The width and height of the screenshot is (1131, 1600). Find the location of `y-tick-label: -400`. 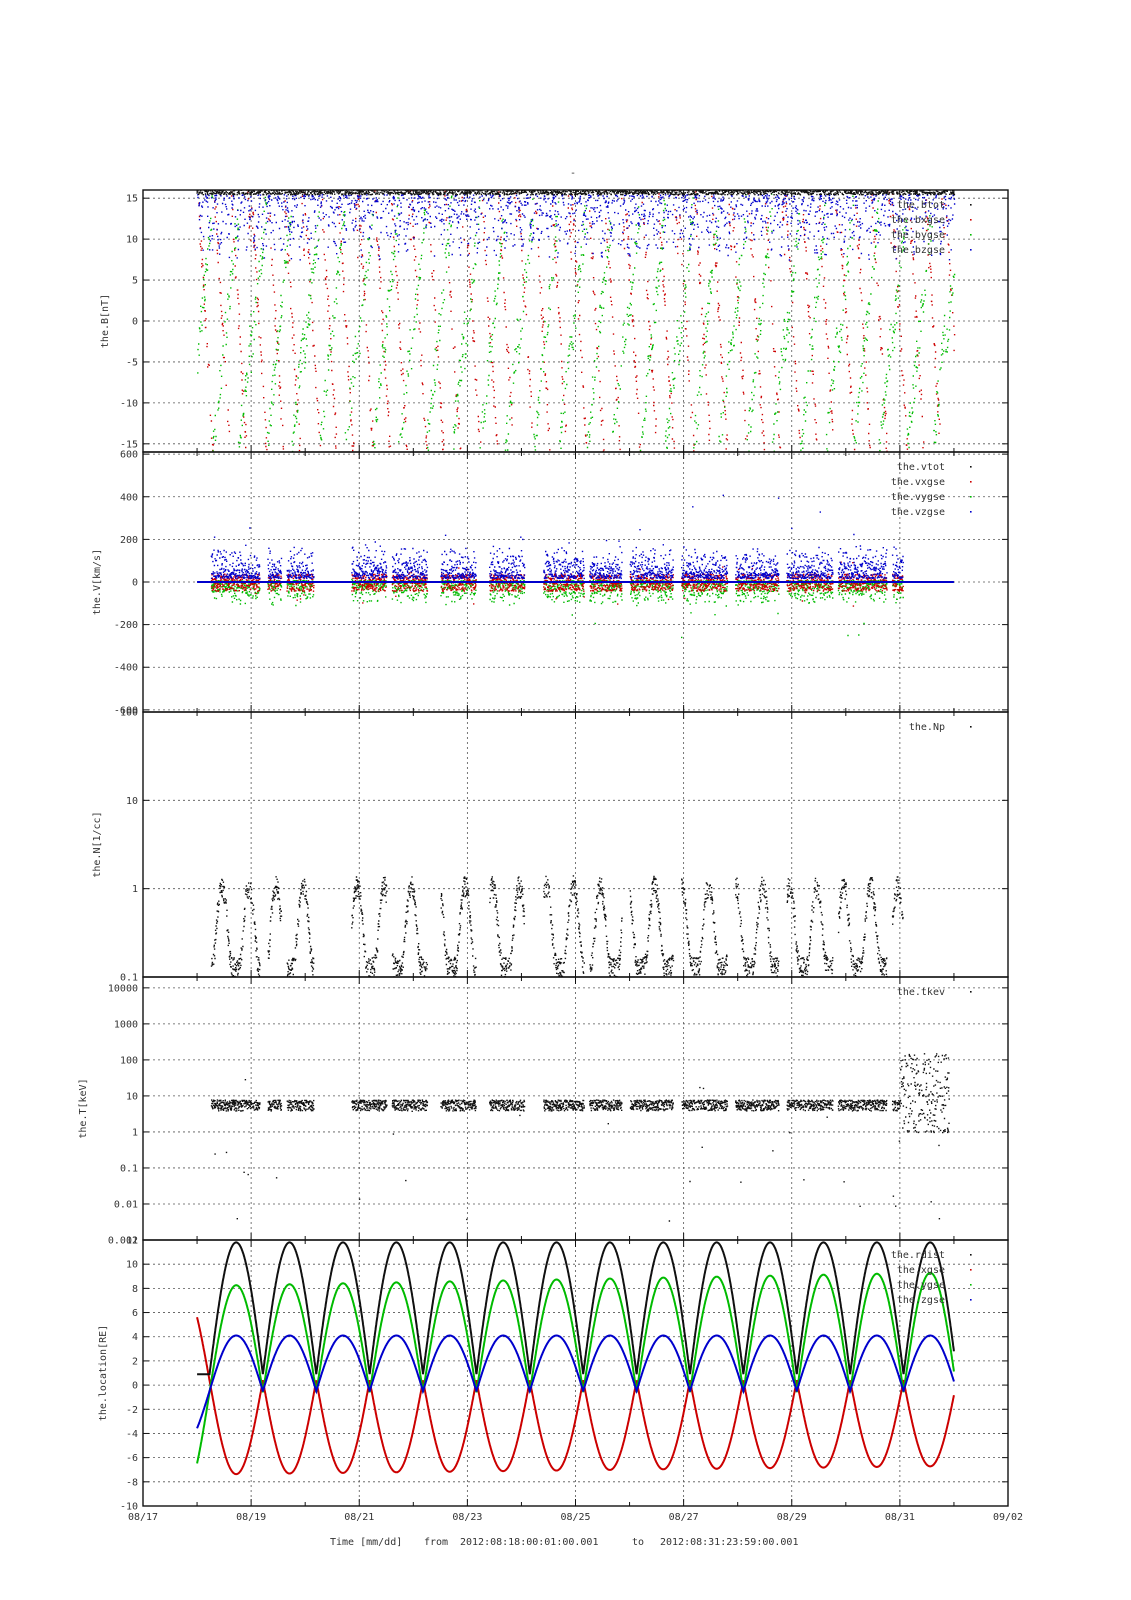

y-tick-label: -400 is located at coordinates (126, 668).